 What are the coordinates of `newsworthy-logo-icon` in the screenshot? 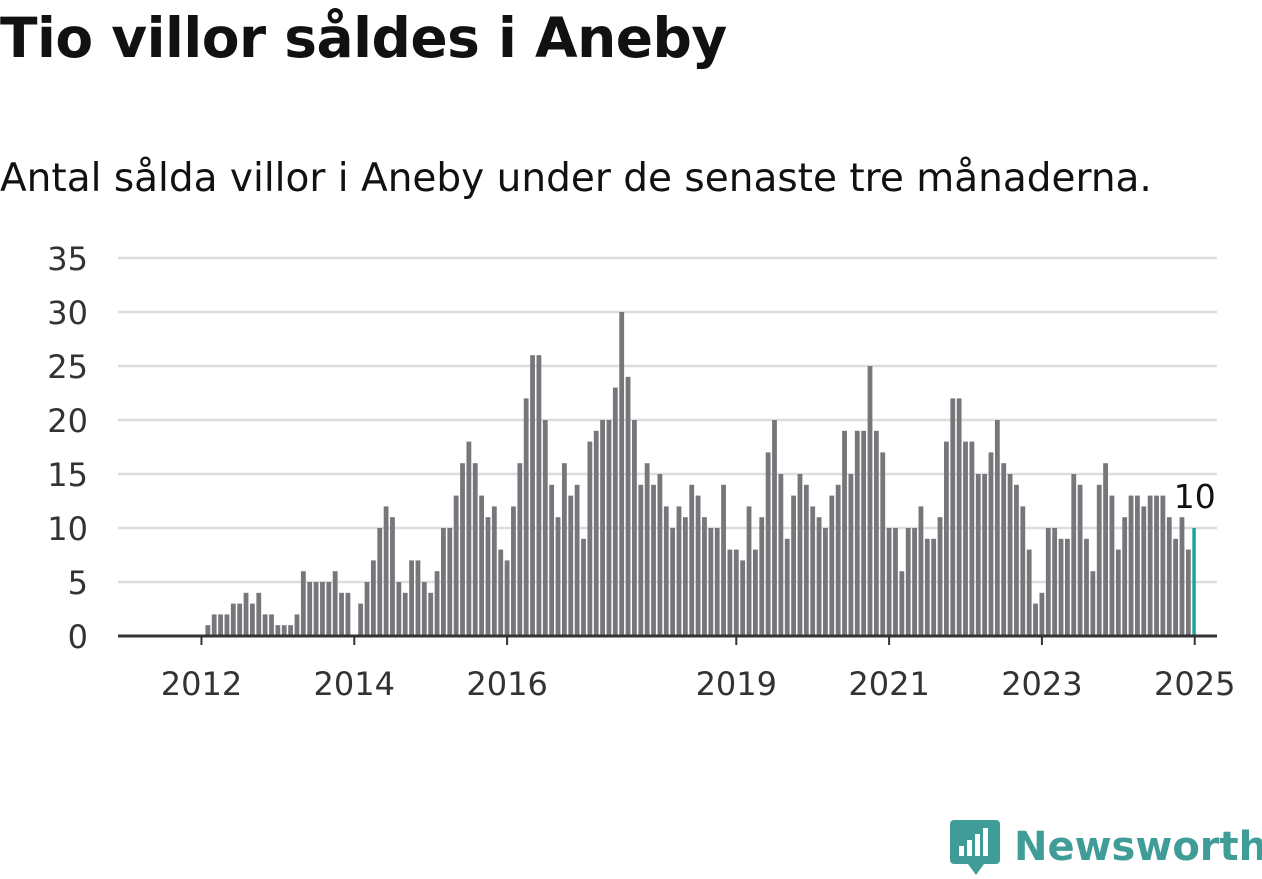 It's located at (975, 847).